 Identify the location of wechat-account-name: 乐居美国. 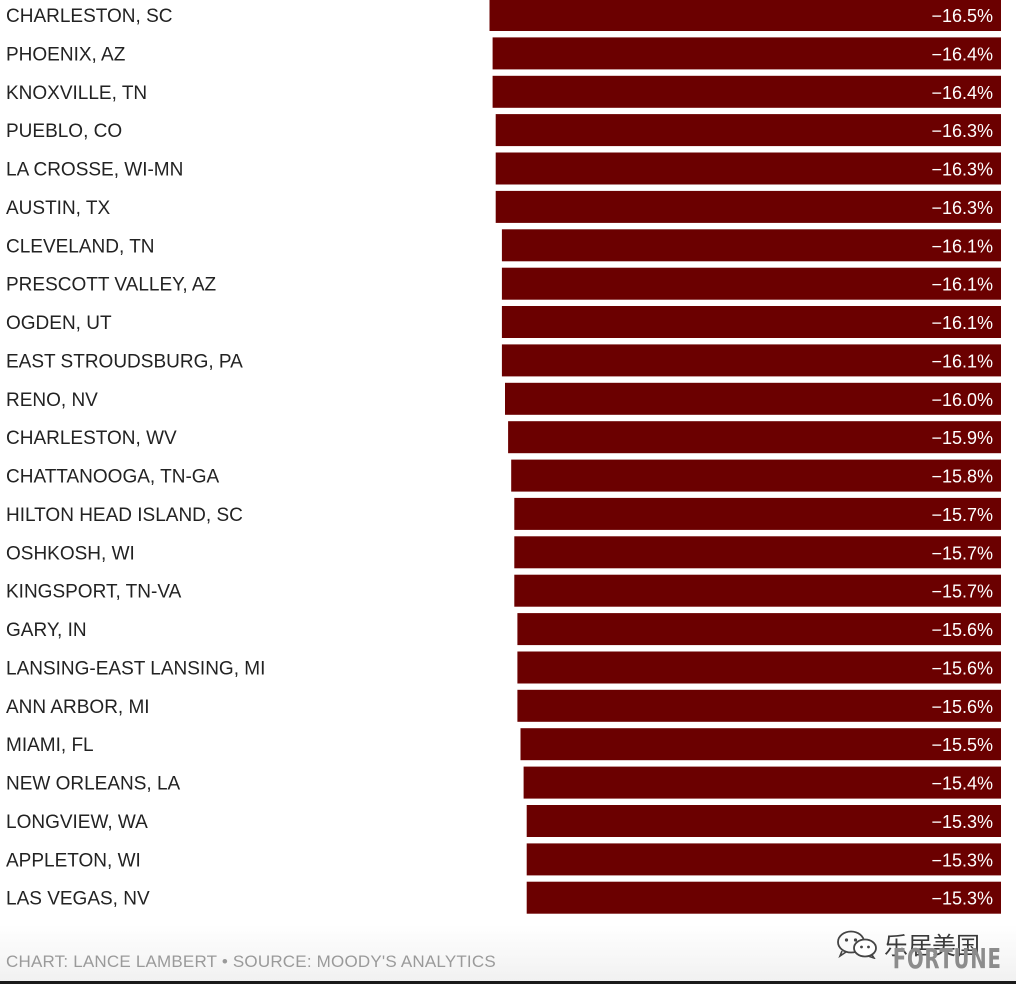
(932, 946).